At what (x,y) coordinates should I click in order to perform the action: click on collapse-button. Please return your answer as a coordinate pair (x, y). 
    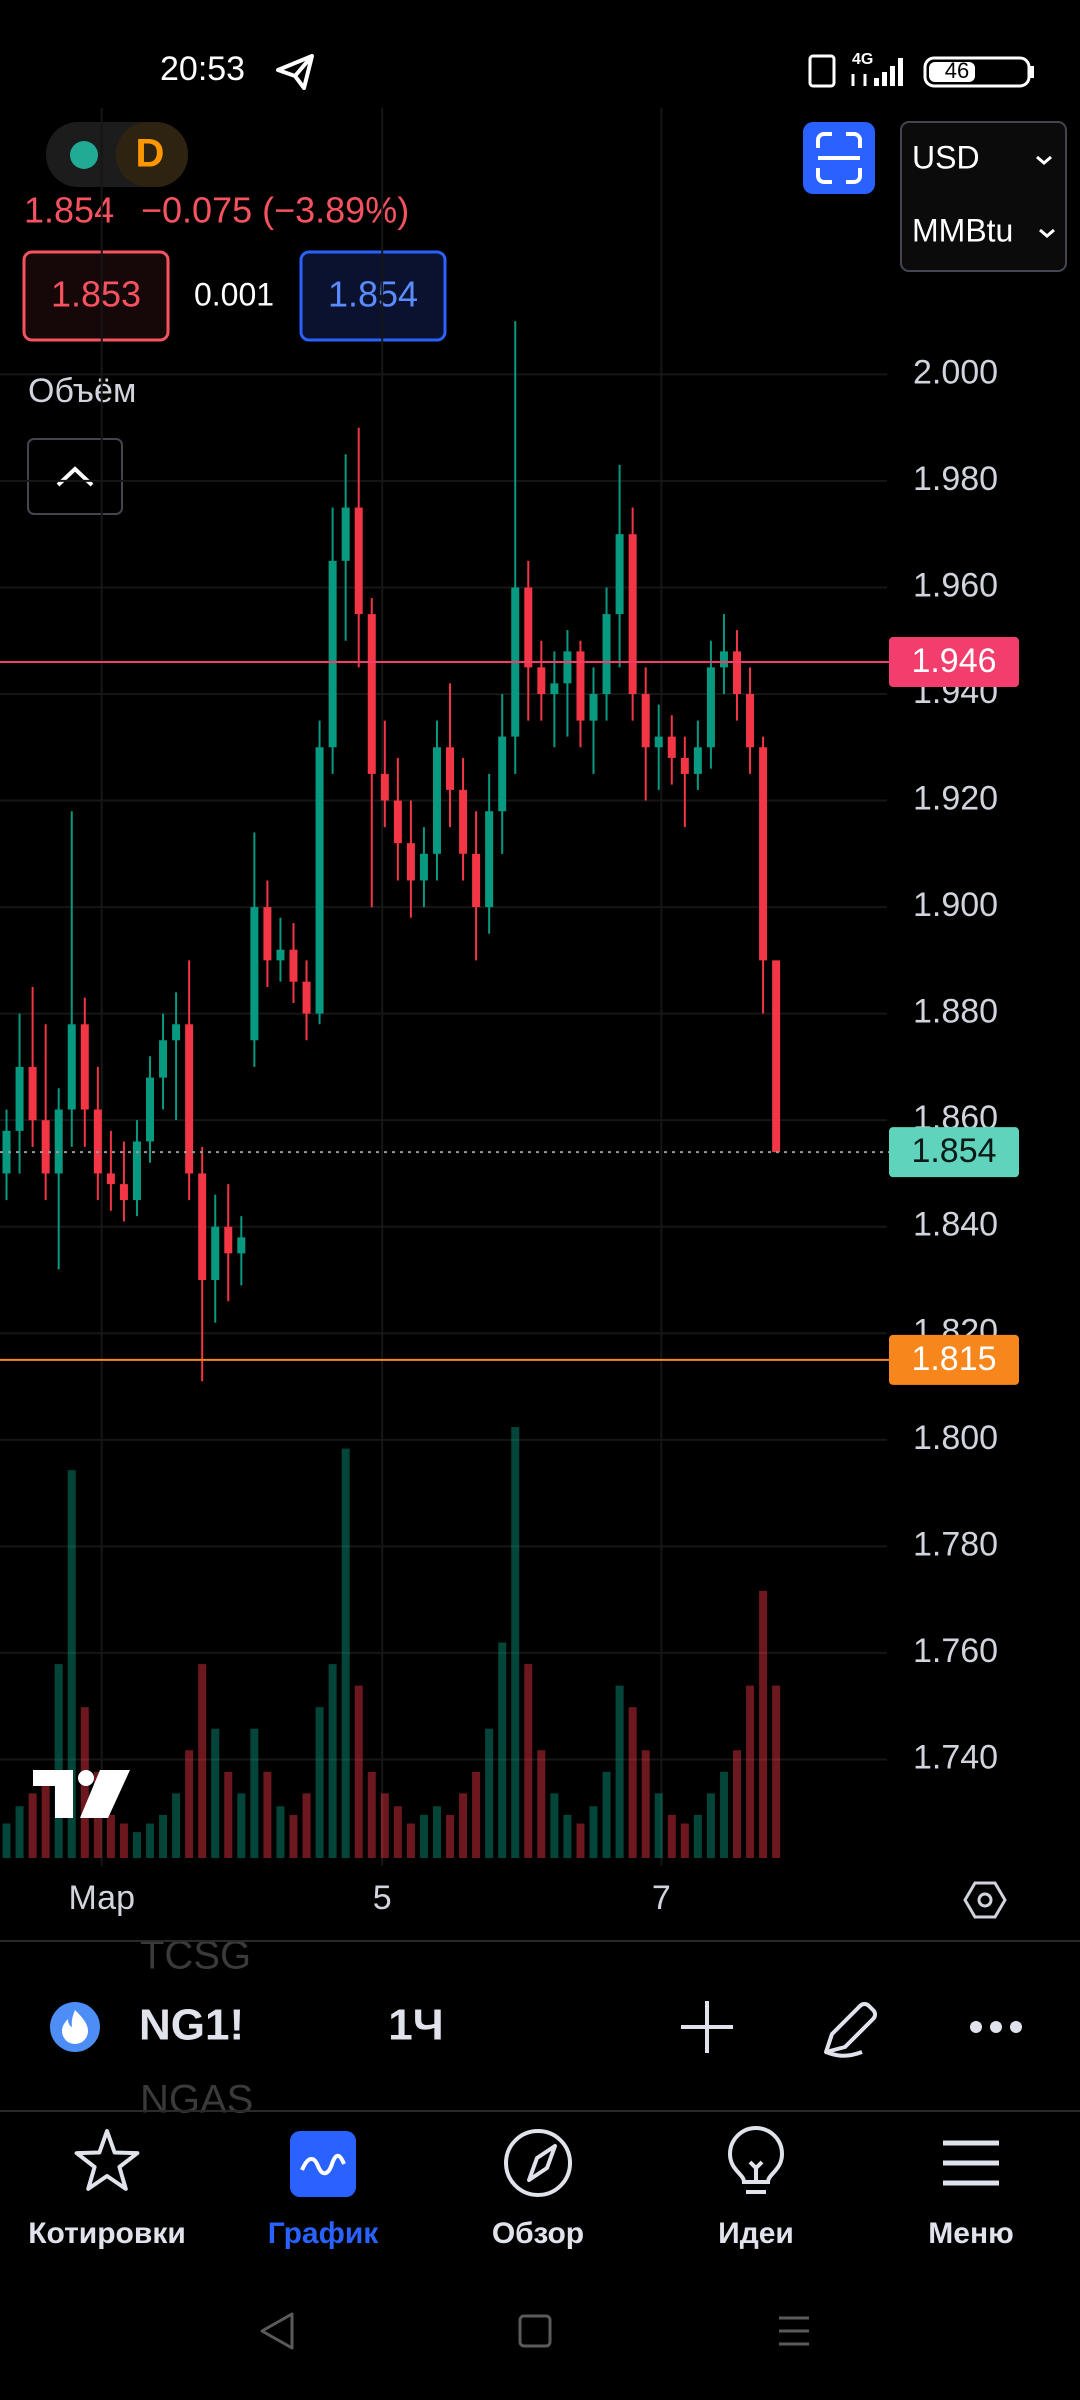
    Looking at the image, I should click on (75, 476).